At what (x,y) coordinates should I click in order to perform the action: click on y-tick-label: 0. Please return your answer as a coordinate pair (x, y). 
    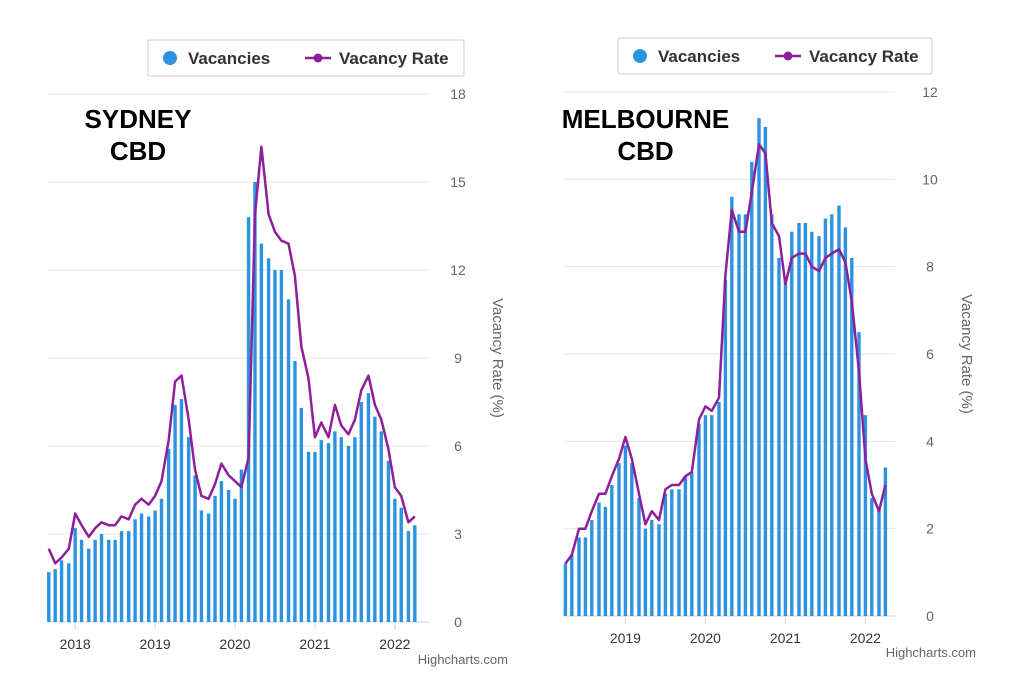
    Looking at the image, I should click on (458, 622).